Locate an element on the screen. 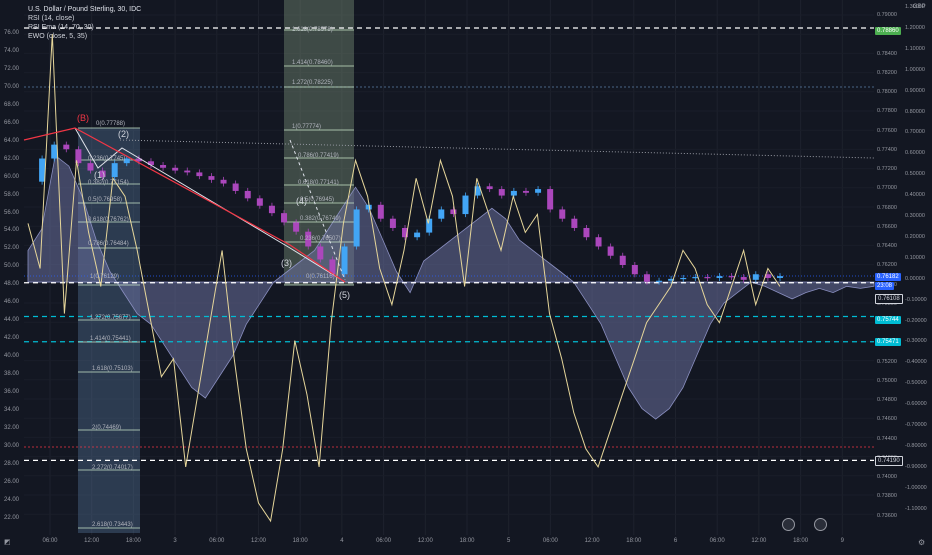  ewo-axis-tick: -0.70000 is located at coordinates (916, 425).